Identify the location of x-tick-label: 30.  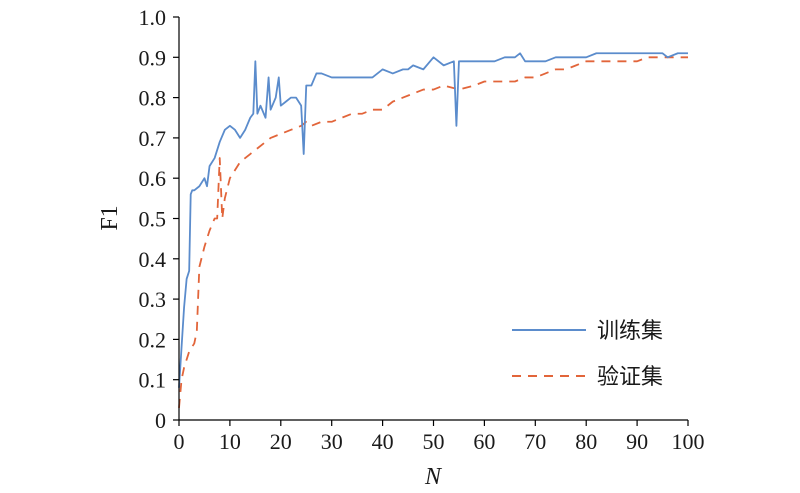
(332, 441).